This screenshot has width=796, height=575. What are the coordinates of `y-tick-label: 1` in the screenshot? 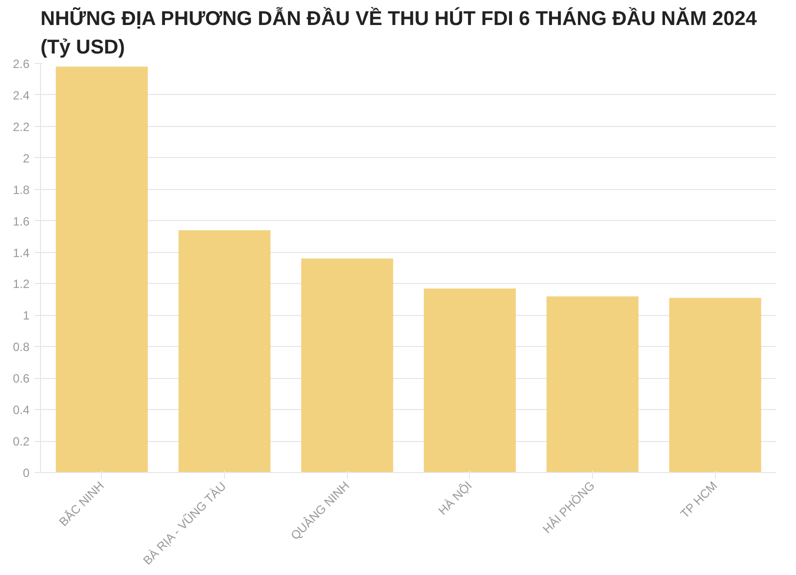 It's located at (26, 315).